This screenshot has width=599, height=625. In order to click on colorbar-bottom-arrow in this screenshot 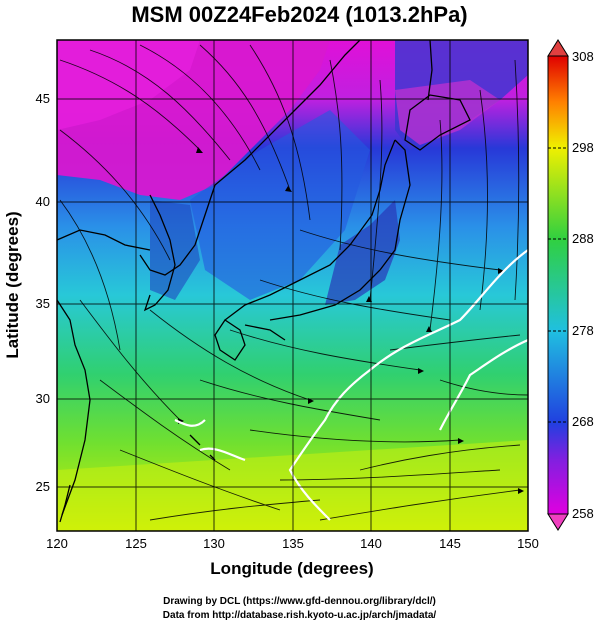, I will do `click(558, 522)`.